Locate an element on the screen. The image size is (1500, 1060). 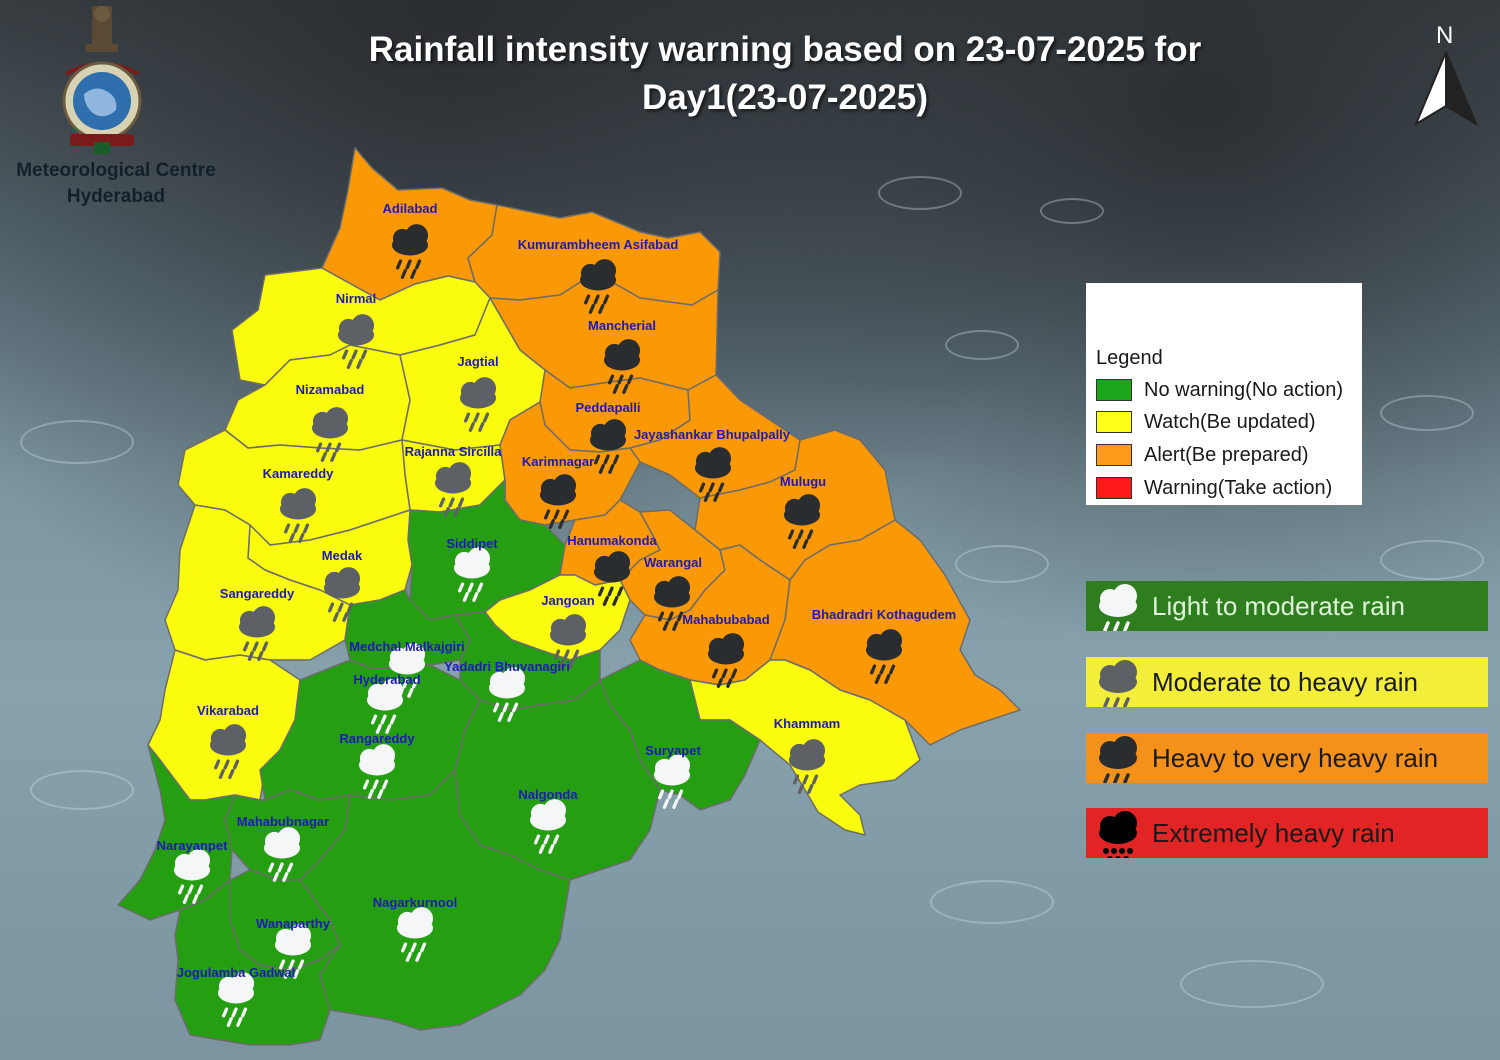
legend-item-label: Warning(Take action) is located at coordinates (1238, 487).